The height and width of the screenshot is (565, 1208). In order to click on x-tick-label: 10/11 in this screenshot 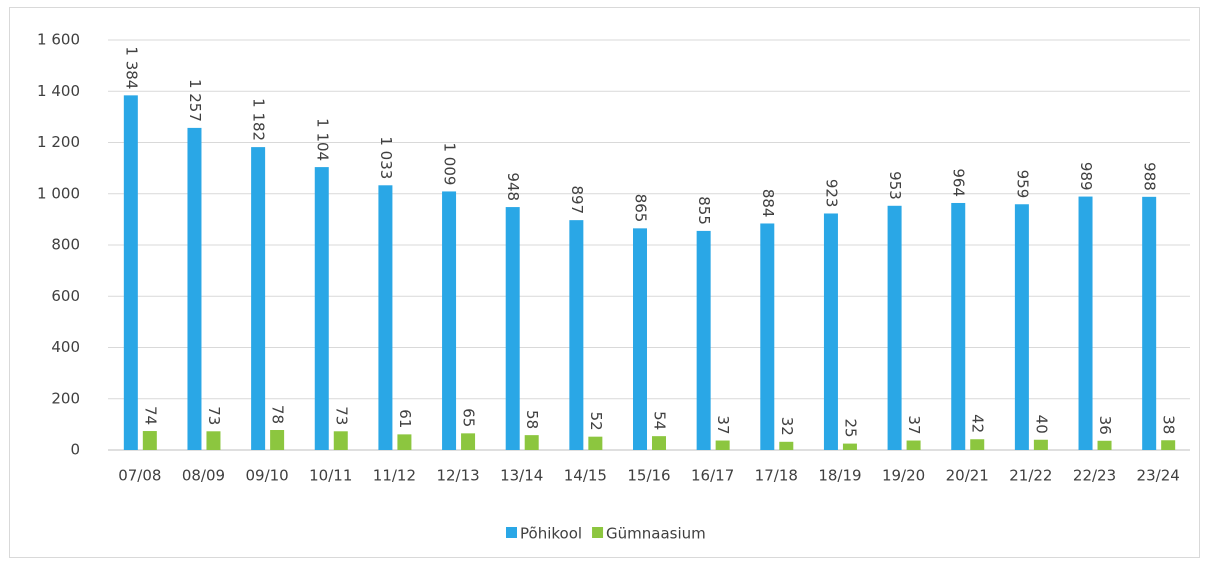, I will do `click(330, 476)`.